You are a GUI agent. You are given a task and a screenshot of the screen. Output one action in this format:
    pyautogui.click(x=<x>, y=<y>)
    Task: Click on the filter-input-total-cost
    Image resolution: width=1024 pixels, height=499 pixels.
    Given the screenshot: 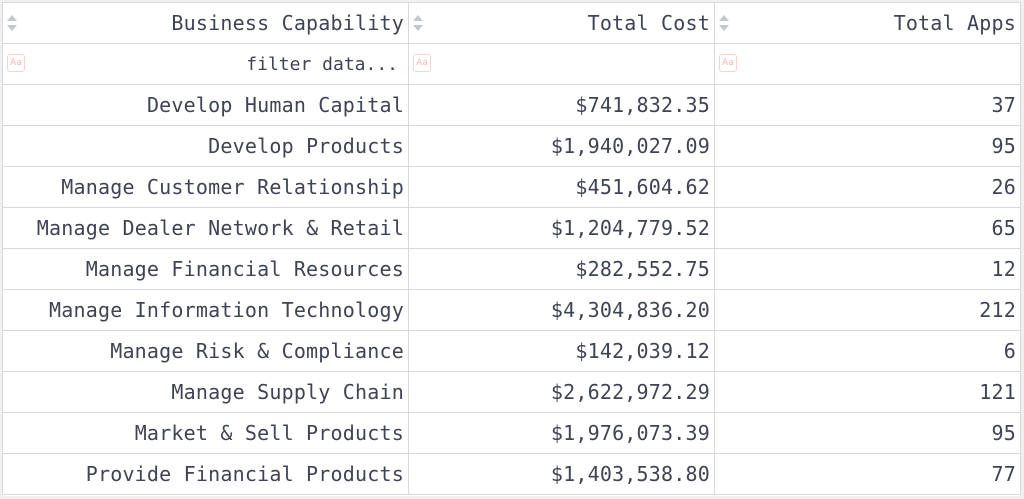 What is the action you would take?
    pyautogui.click(x=556, y=64)
    